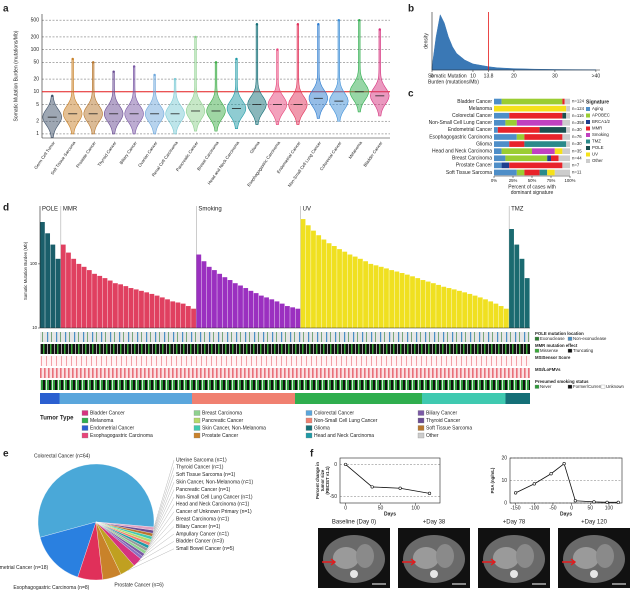 The height and width of the screenshot is (594, 637). What do you see at coordinates (434, 574) in the screenshot?
I see `ct-spine` at bounding box center [434, 574].